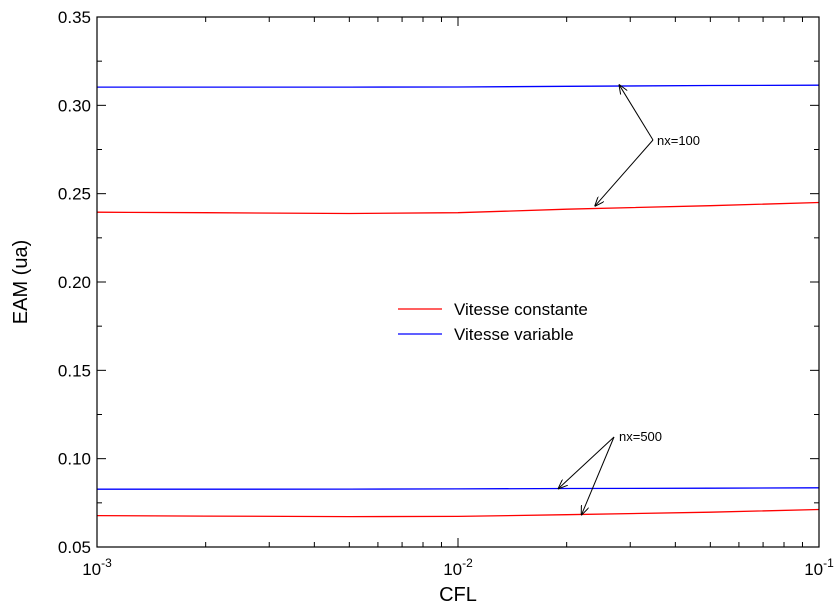 The width and height of the screenshot is (834, 605). What do you see at coordinates (74, 194) in the screenshot?
I see `y-tick-label: 0.25` at bounding box center [74, 194].